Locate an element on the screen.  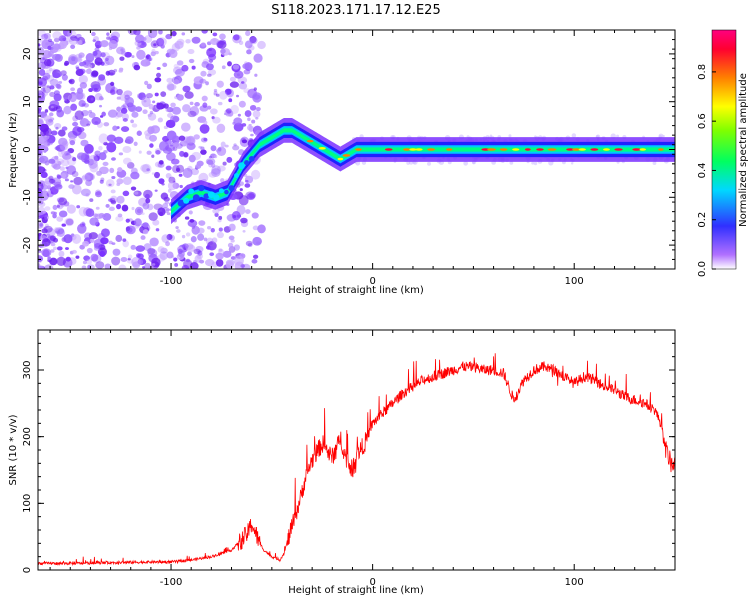
snr-ytick-label: 300 is located at coordinates (27, 369).